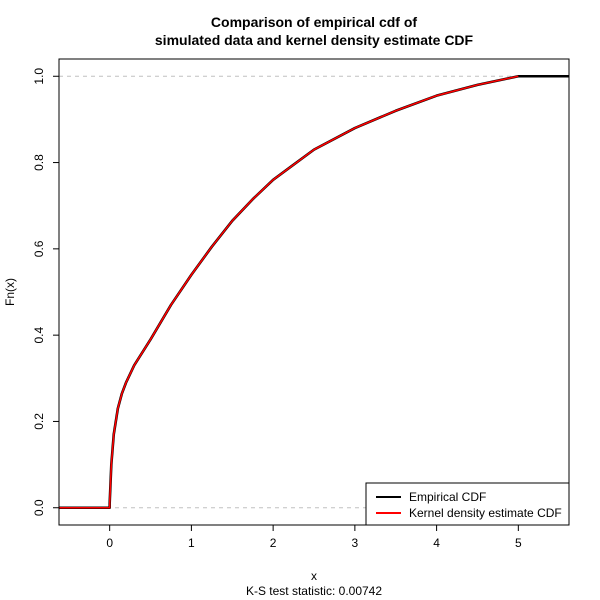 This screenshot has width=600, height=600. Describe the element at coordinates (39, 248) in the screenshot. I see `y-tick-label-3: 0.6` at that location.